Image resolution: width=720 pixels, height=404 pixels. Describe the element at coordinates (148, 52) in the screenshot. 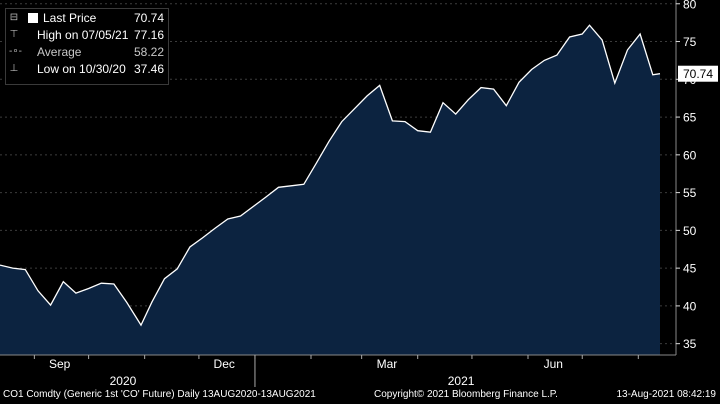

I see `legend-value: 58.22` at that location.